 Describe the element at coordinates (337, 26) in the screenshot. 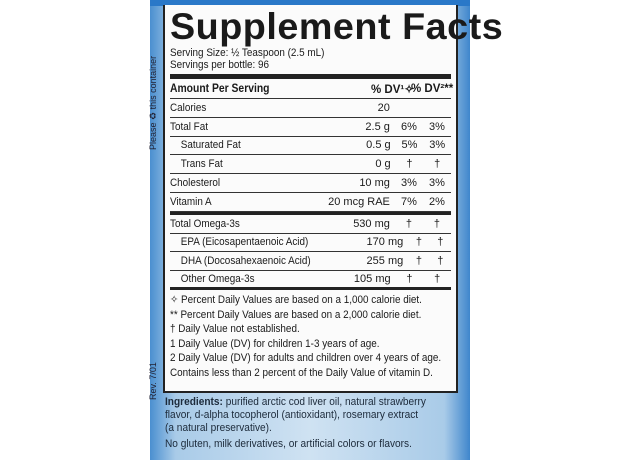

I see `panel-title: Supplement Facts` at that location.